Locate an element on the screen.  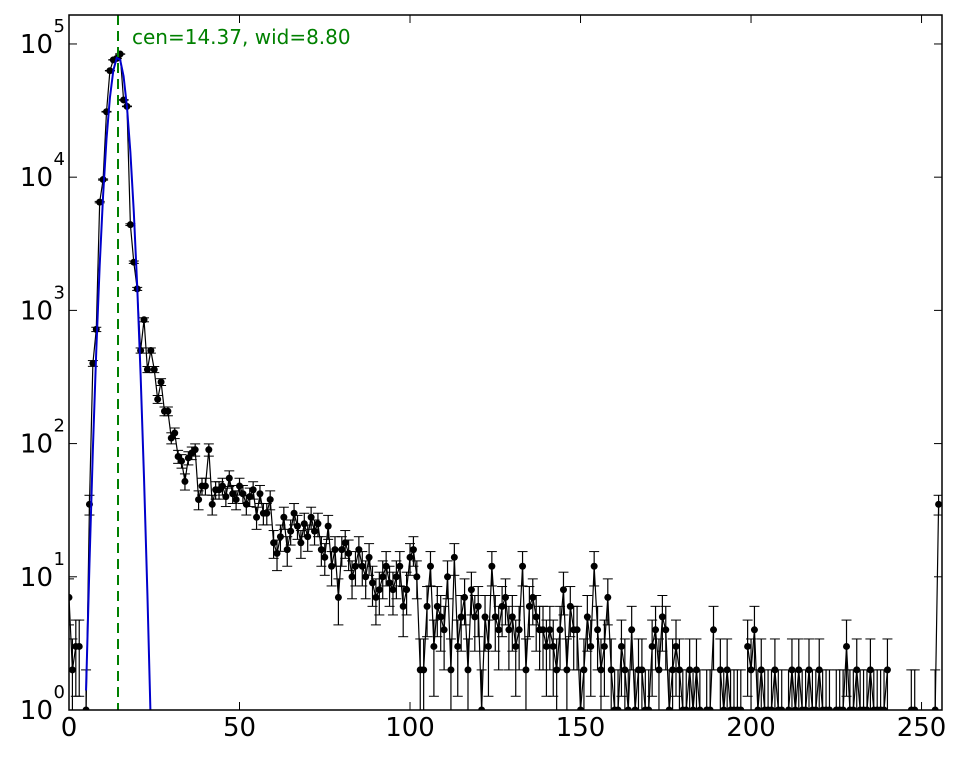
x-tick-label: 0 is located at coordinates (69, 728).